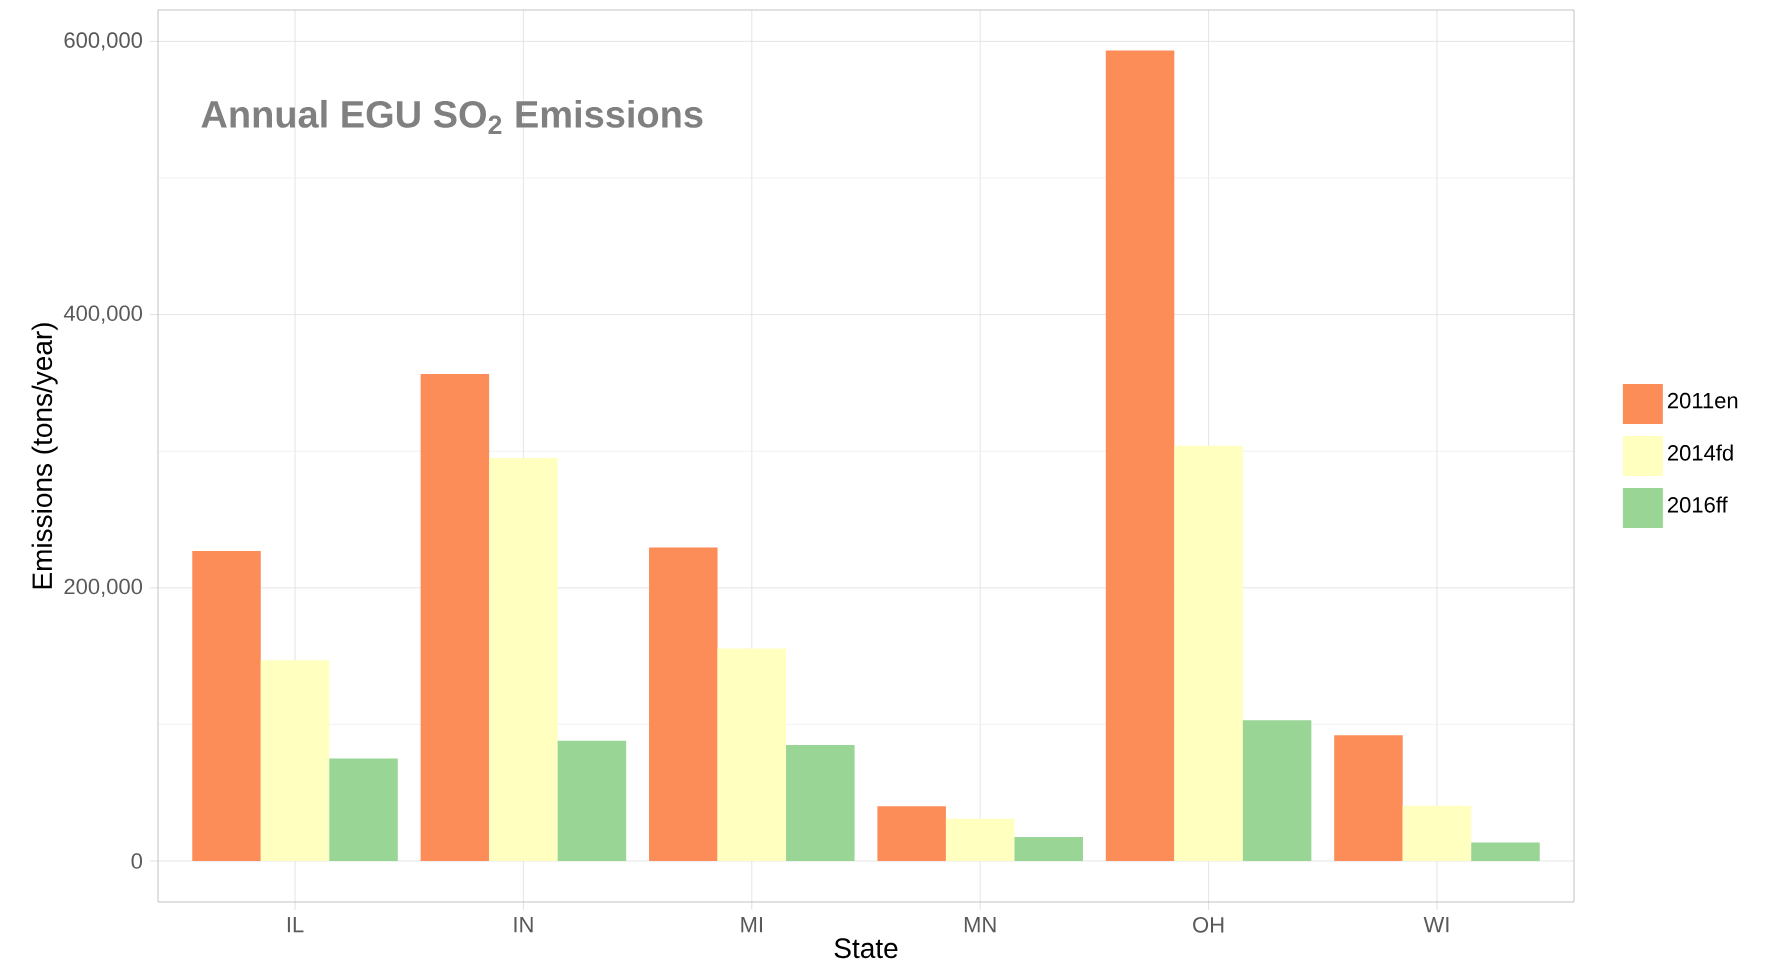 The height and width of the screenshot is (977, 1790). Describe the element at coordinates (295, 925) in the screenshot. I see `x-tick-label: IL` at that location.